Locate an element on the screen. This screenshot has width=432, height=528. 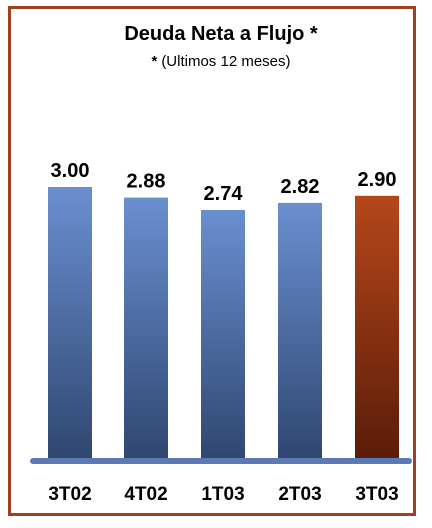
bar-3T02 is located at coordinates (70, 324).